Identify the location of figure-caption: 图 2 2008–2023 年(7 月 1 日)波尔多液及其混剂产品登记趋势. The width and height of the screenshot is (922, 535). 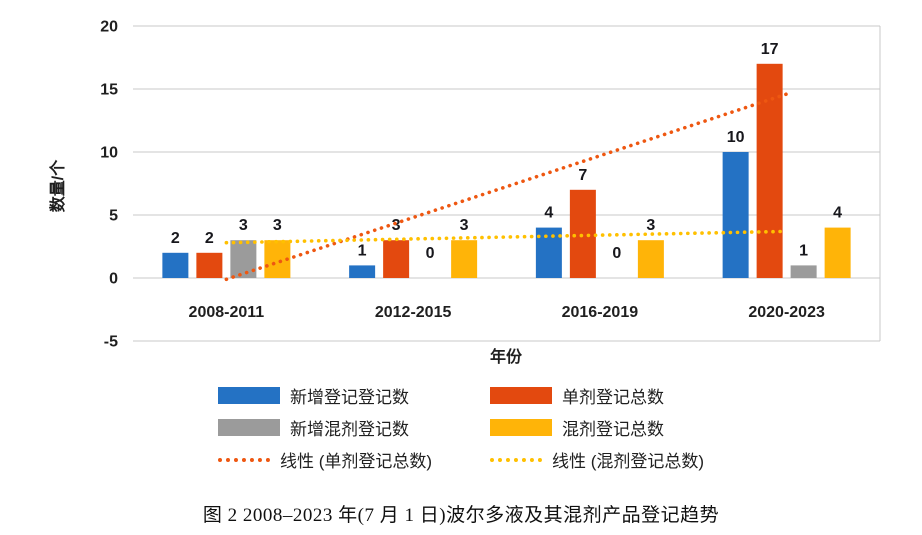
(461, 515).